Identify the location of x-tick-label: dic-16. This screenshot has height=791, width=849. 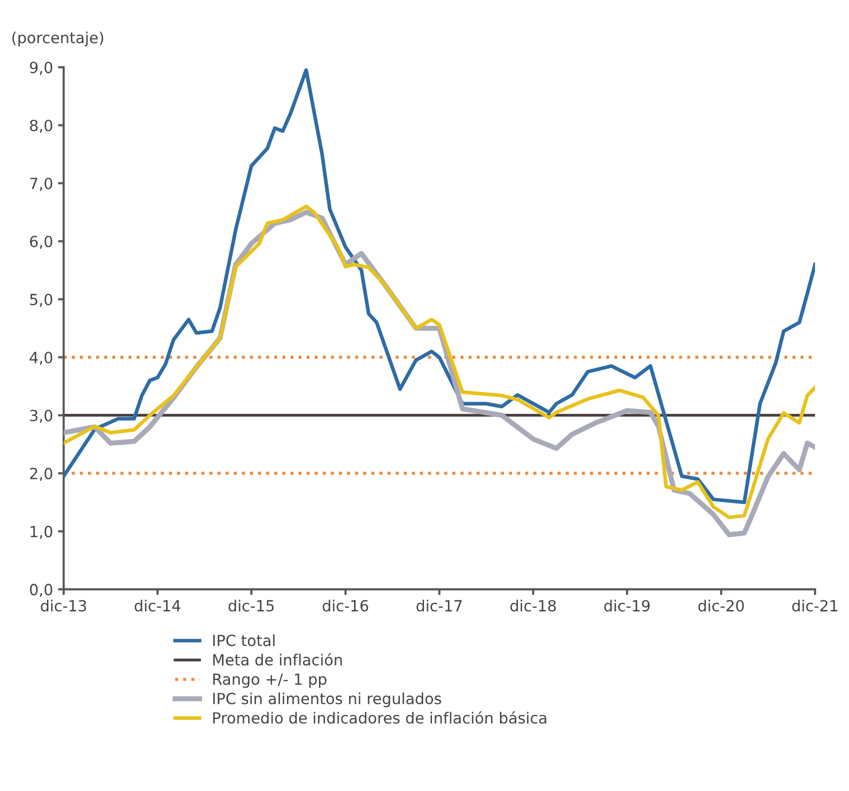
(345, 606).